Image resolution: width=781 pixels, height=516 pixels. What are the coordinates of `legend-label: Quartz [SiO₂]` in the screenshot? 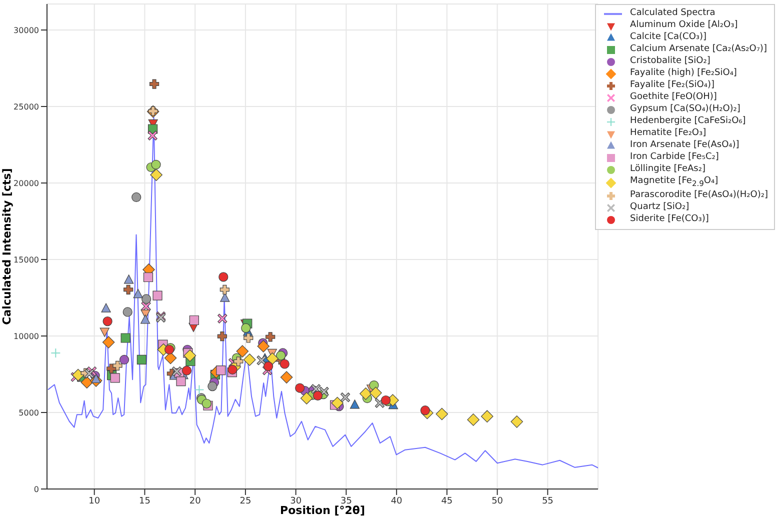 It's located at (660, 208).